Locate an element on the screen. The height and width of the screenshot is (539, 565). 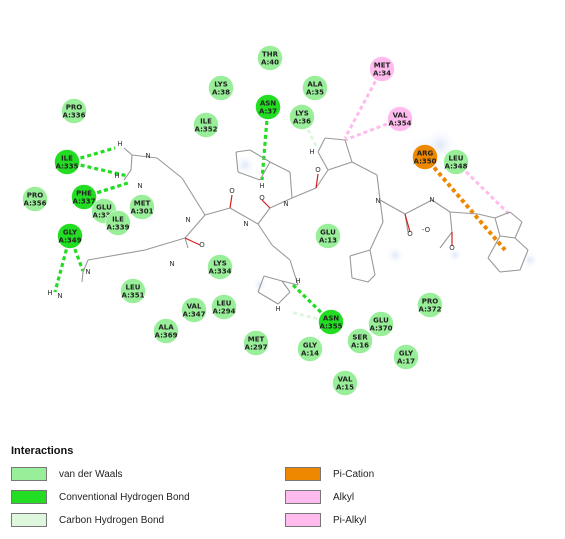
residue-name: LYS is located at coordinates (301, 114).